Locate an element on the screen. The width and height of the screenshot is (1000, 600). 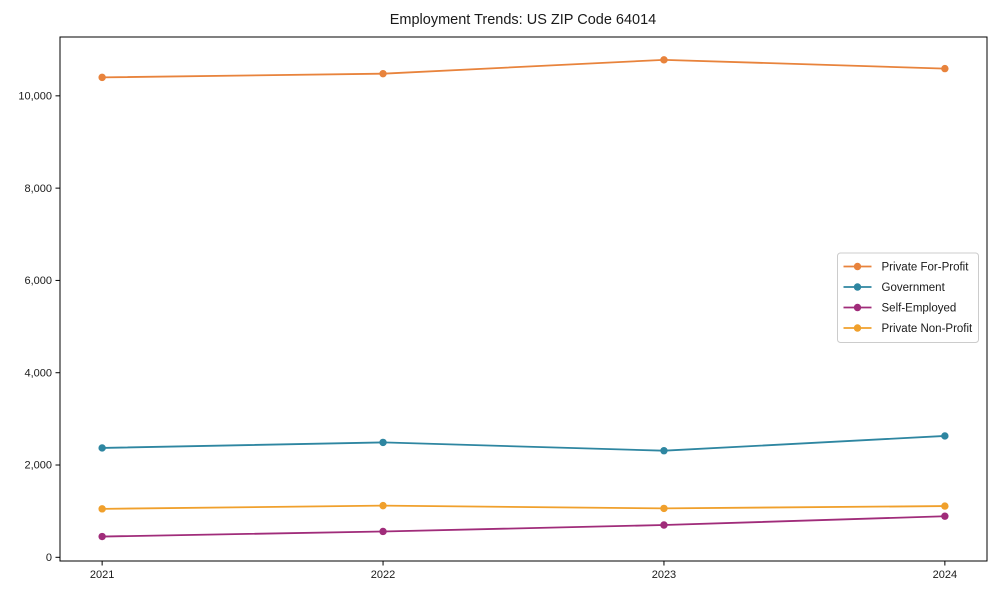
x-tick-label: 2022 is located at coordinates (383, 575).